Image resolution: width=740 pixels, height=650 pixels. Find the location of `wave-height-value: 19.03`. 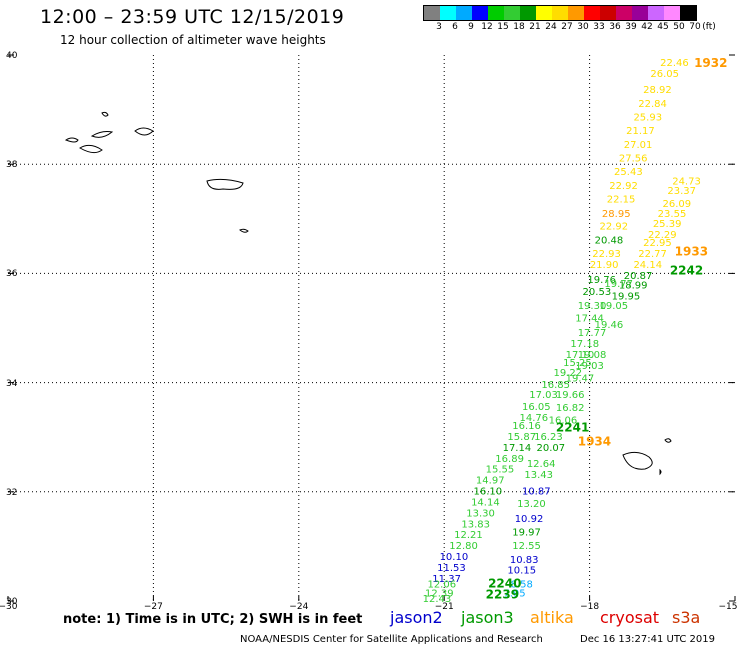

wave-height-value: 19.03 is located at coordinates (589, 366).